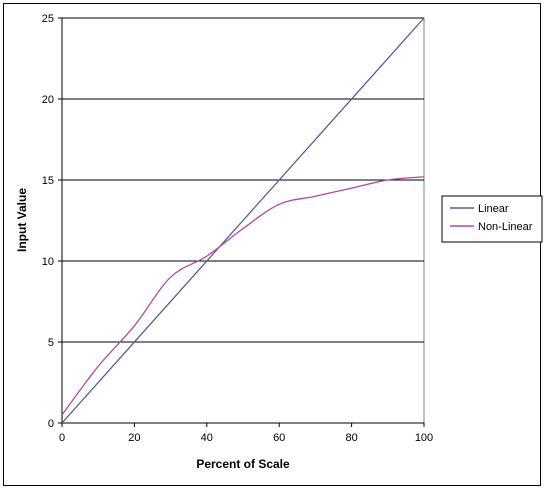  I want to click on x-tick-label-0: 0, so click(62, 438).